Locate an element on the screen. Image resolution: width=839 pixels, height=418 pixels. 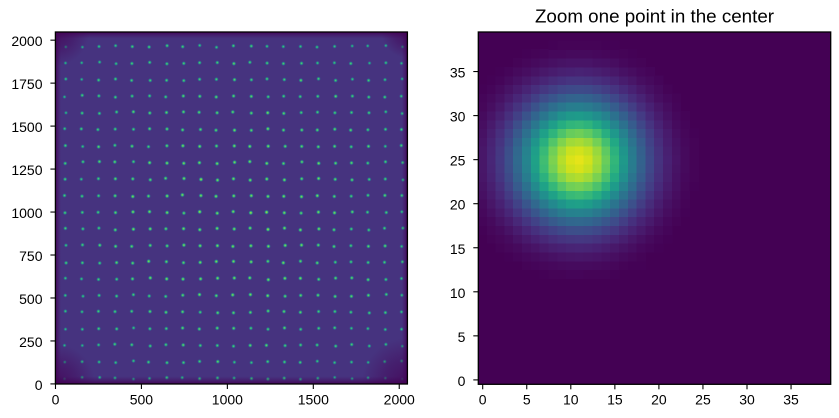
svg-text: Zoom one point in the center is located at coordinates (654, 16).